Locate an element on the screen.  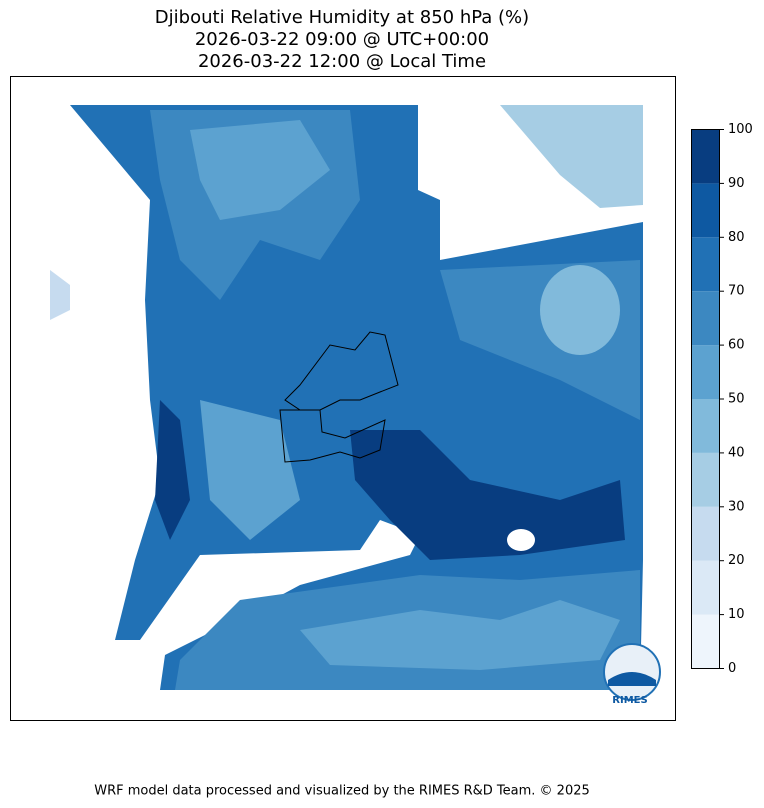
colorbar-tick-label: 80 is located at coordinates (736, 237).